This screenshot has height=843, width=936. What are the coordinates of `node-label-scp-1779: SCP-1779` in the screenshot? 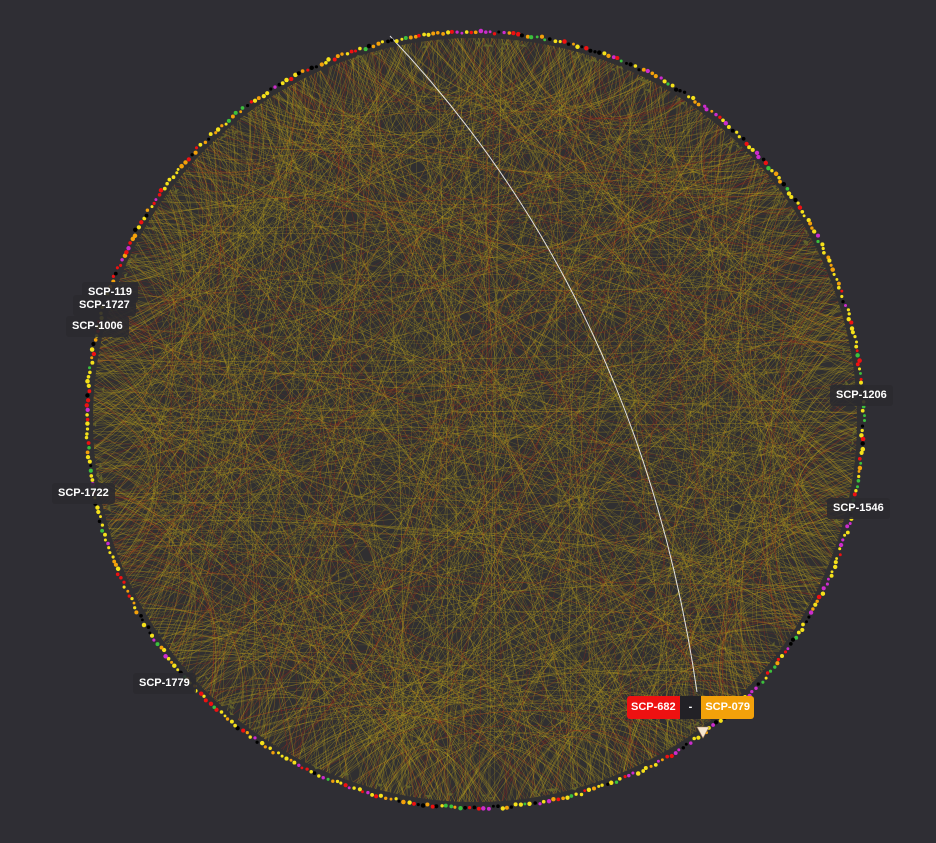 It's located at (164, 683).